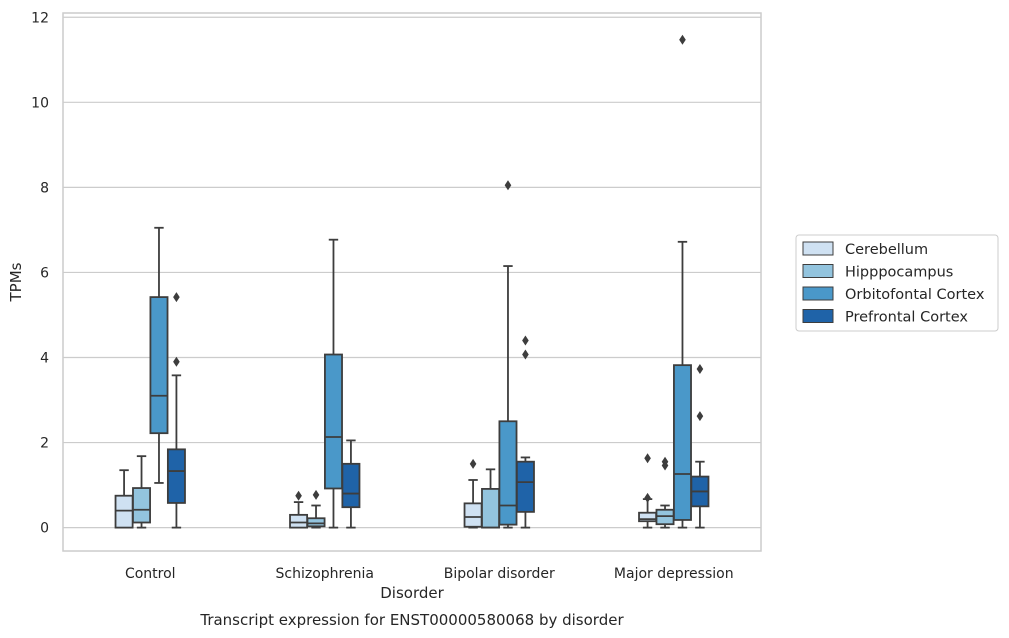 This screenshot has width=1009, height=638. I want to click on x-tick-label: Major depression, so click(674, 574).